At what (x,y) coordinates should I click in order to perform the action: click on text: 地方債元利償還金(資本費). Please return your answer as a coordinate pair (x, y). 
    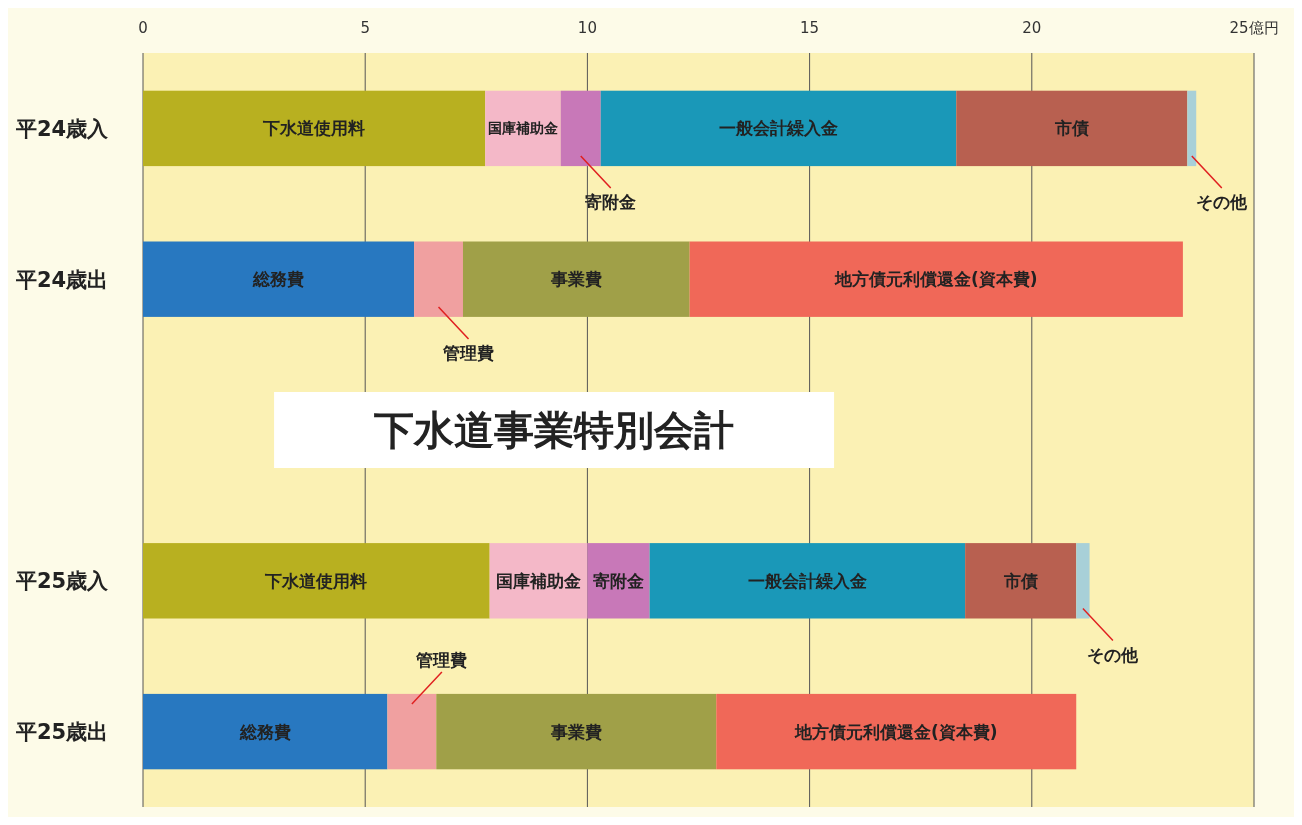
    Looking at the image, I should click on (896, 731).